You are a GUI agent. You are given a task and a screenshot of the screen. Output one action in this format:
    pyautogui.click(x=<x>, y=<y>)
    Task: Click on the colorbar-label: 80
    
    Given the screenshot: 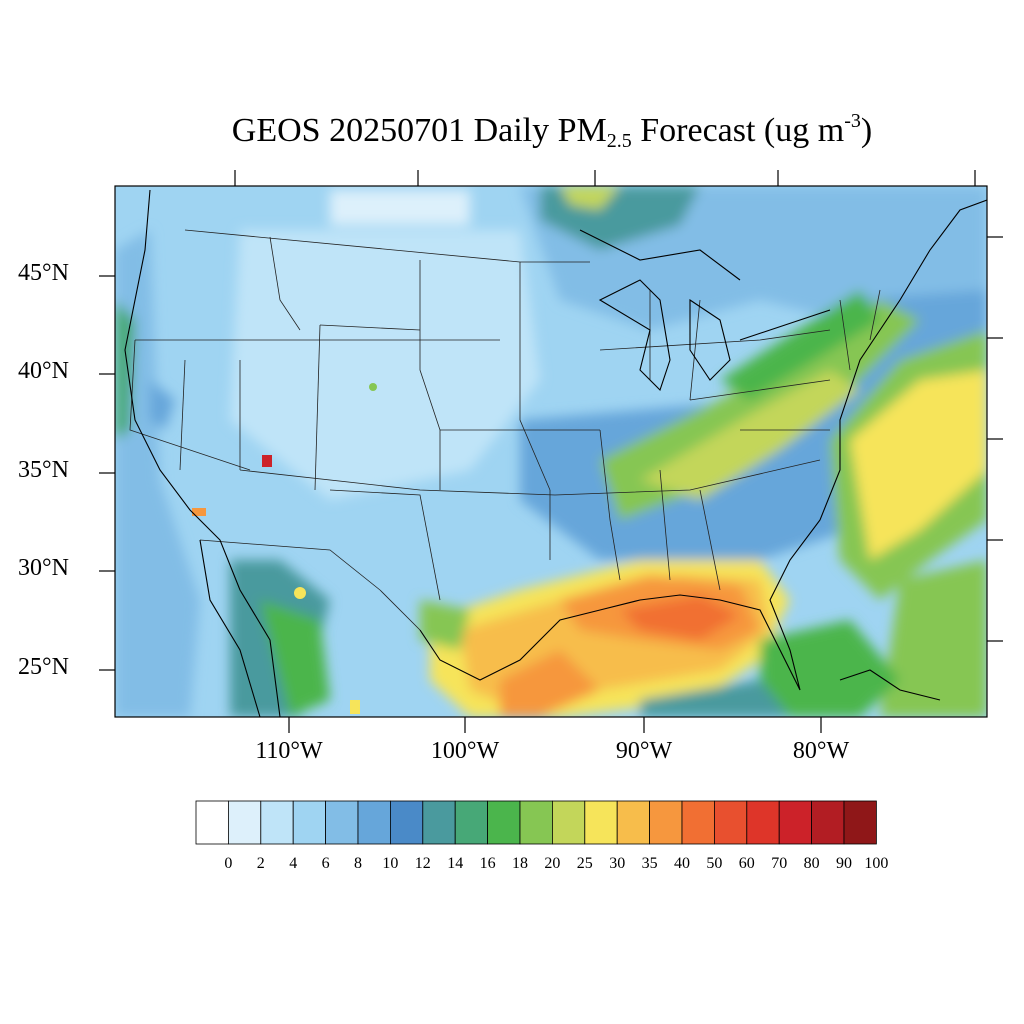 What is the action you would take?
    pyautogui.click(x=811, y=863)
    